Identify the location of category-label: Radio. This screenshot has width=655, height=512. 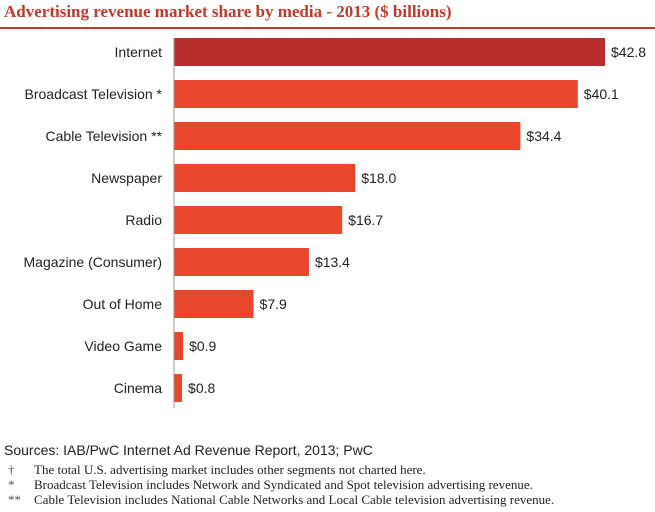
(143, 220).